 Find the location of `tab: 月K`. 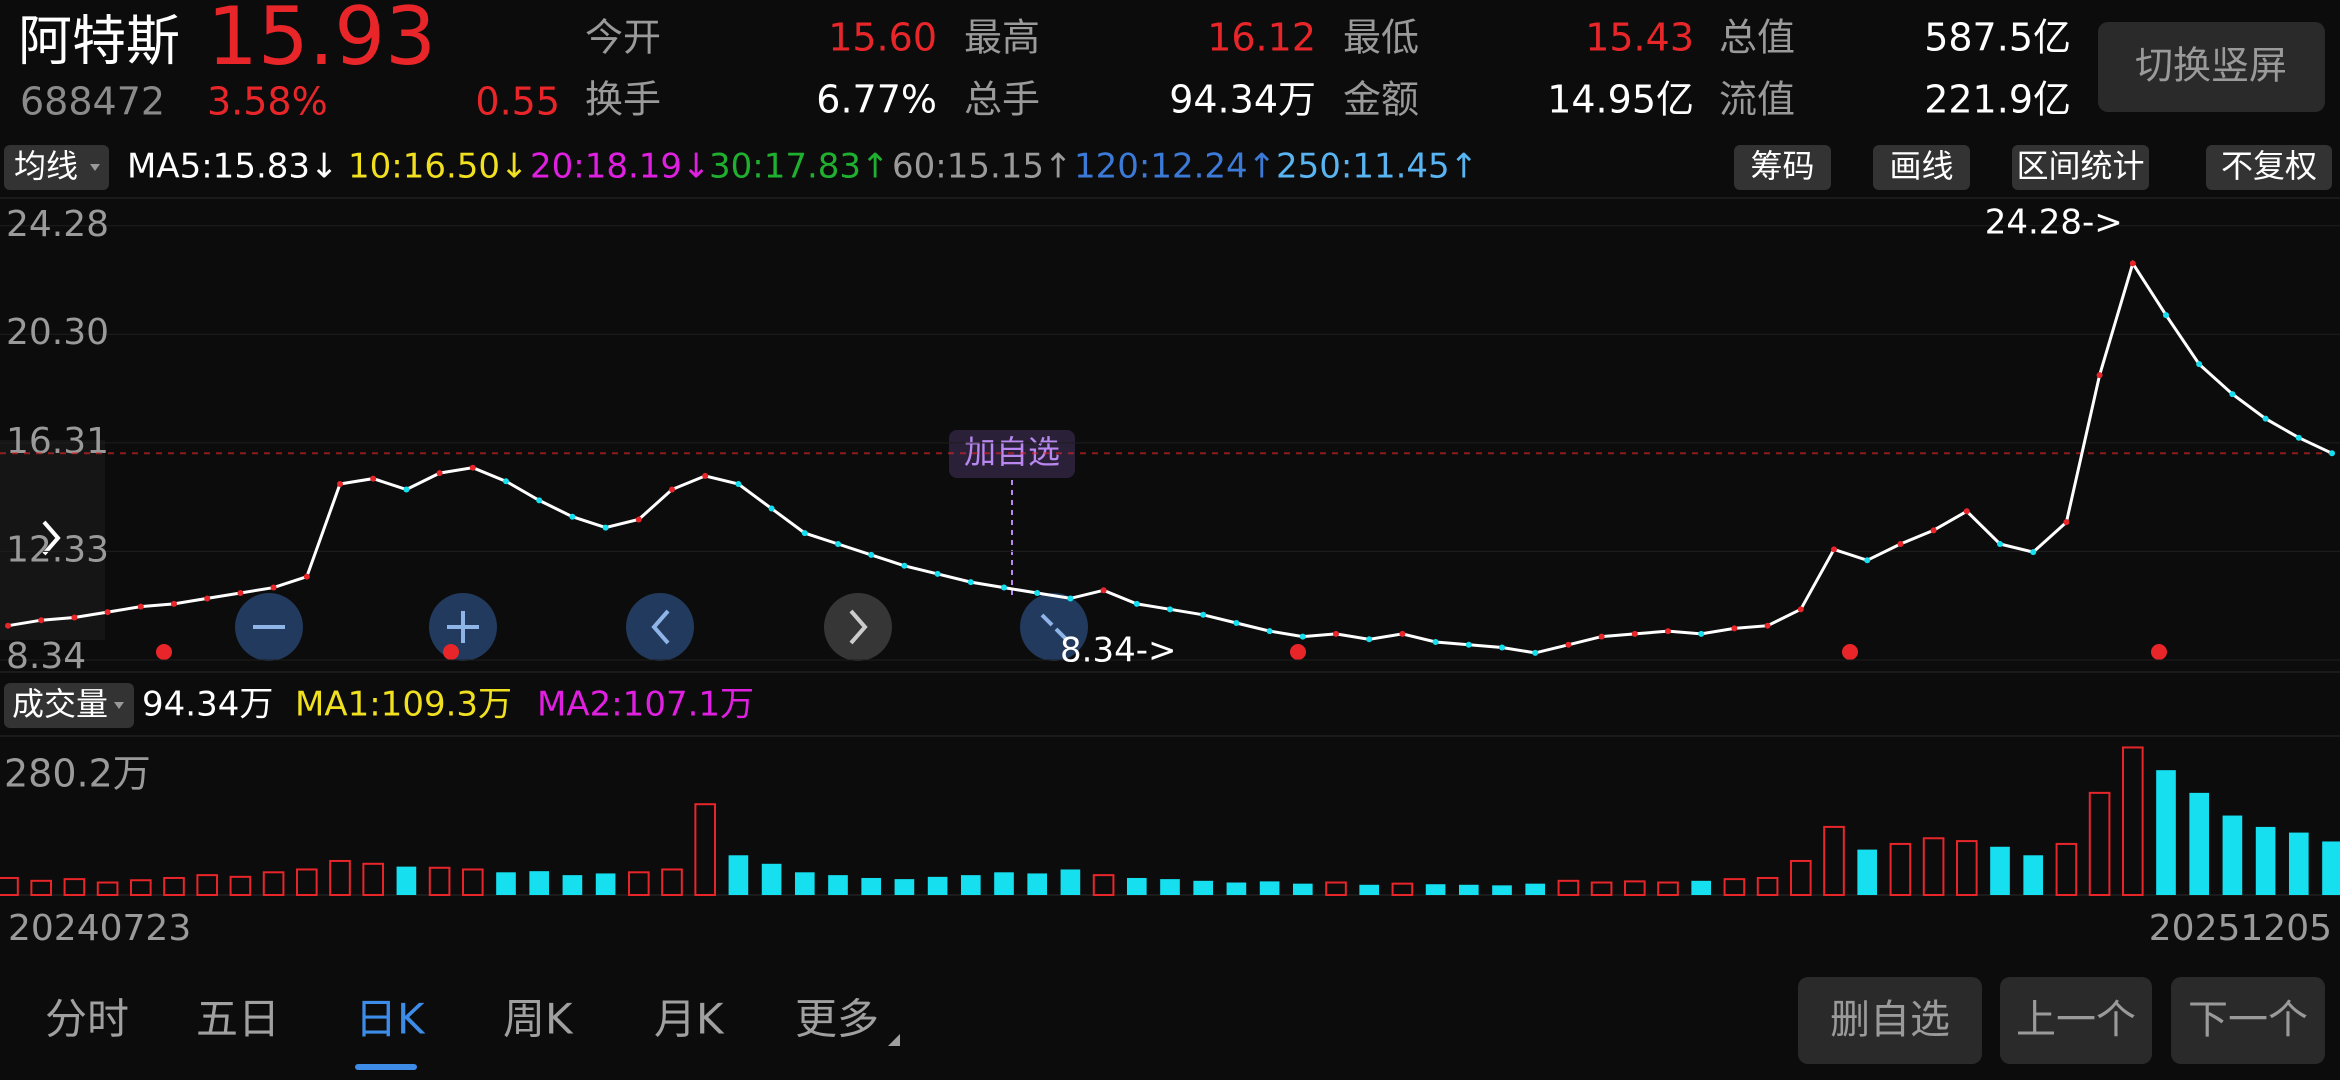

tab: 月K is located at coordinates (689, 1019).